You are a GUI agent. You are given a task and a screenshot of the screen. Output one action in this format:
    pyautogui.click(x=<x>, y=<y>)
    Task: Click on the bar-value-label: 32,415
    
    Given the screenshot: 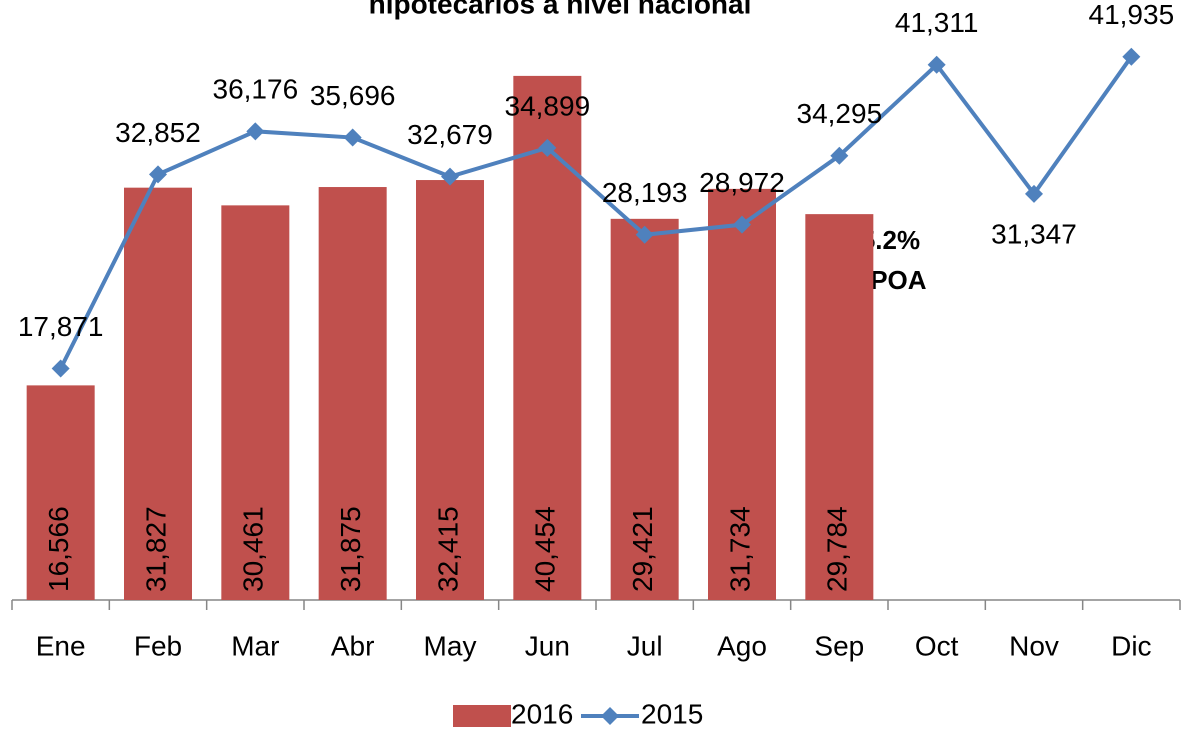 What is the action you would take?
    pyautogui.click(x=447, y=549)
    